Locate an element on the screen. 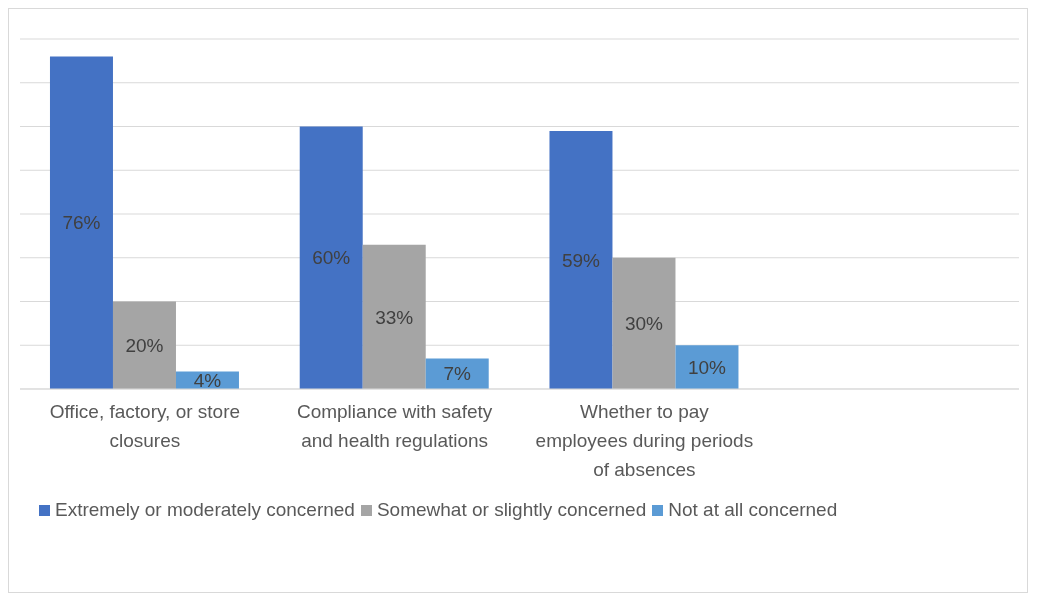 The height and width of the screenshot is (601, 1043). data-label: 10% is located at coordinates (707, 367).